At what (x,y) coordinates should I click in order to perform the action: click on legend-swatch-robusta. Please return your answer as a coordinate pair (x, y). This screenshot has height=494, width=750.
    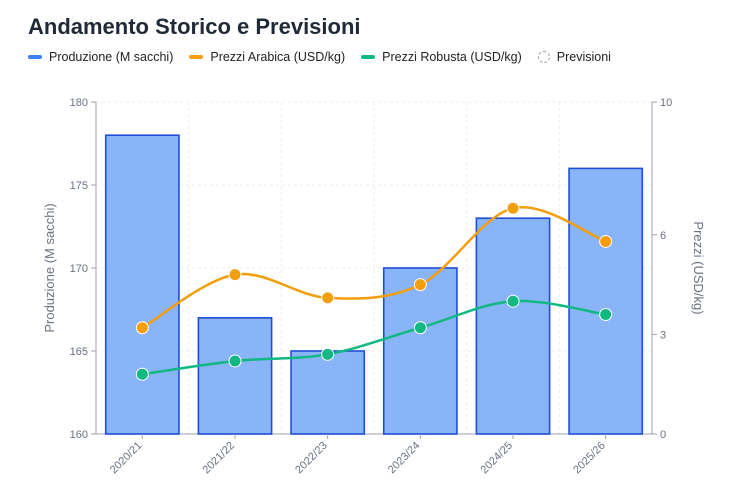
    Looking at the image, I should click on (368, 57).